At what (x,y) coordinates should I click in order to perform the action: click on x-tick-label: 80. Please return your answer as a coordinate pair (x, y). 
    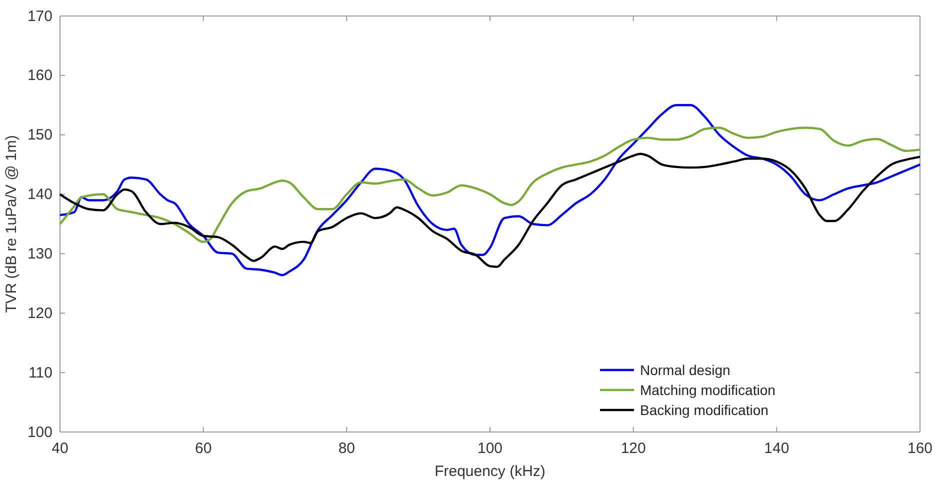
    Looking at the image, I should click on (347, 448).